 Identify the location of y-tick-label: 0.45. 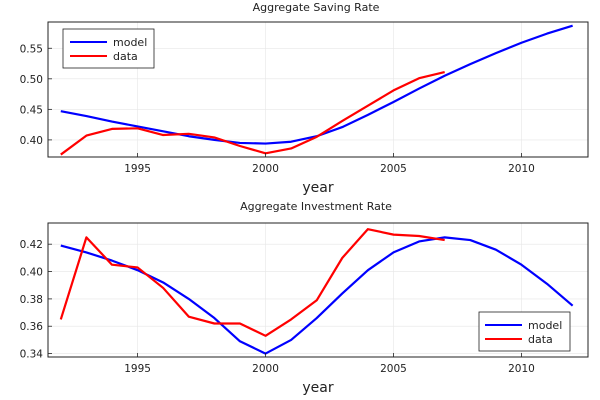
(31, 110).